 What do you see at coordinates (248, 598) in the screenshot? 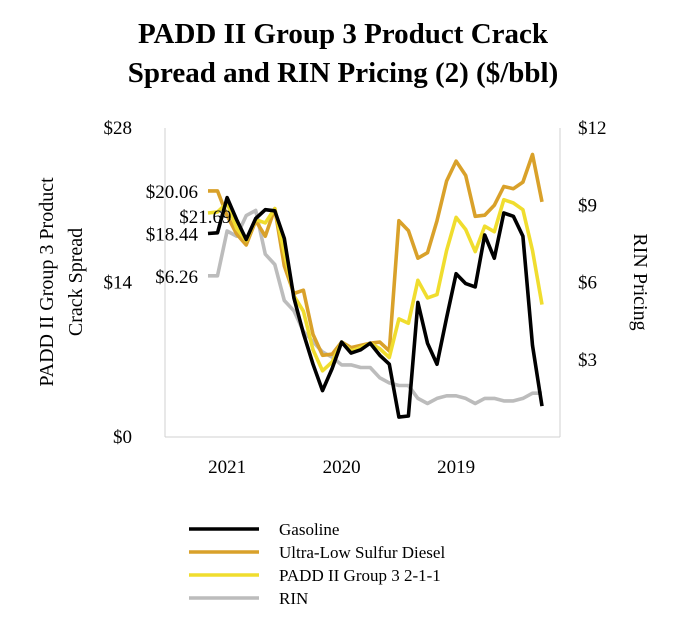
I see `legend-item-rin: RIN` at bounding box center [248, 598].